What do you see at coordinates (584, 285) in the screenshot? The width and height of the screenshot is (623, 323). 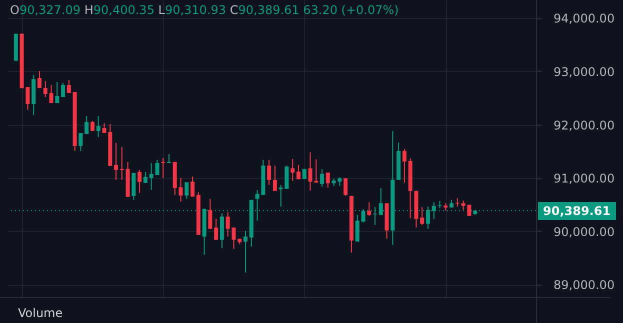 I see `y-tick-label: 89,000.00` at bounding box center [584, 285].